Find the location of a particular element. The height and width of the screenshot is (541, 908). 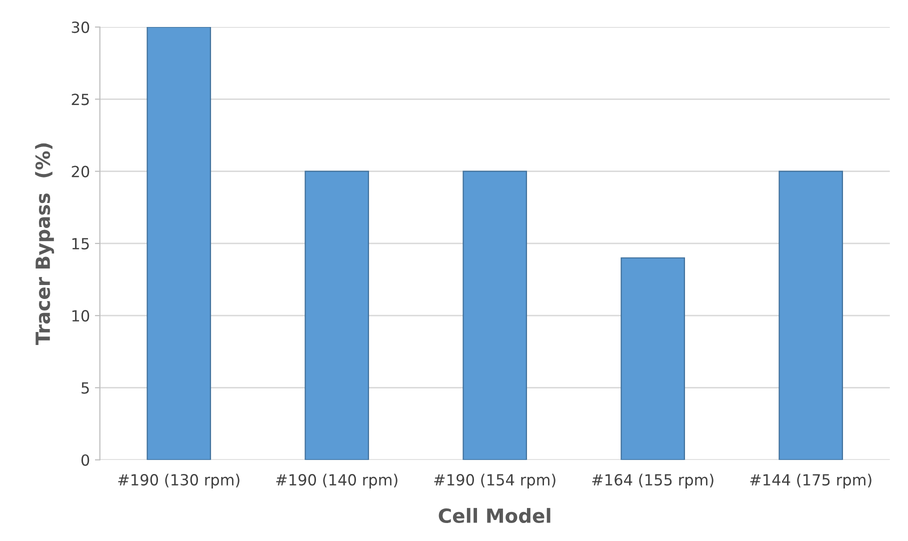

x-axis-title: Cell Model is located at coordinates (494, 516).